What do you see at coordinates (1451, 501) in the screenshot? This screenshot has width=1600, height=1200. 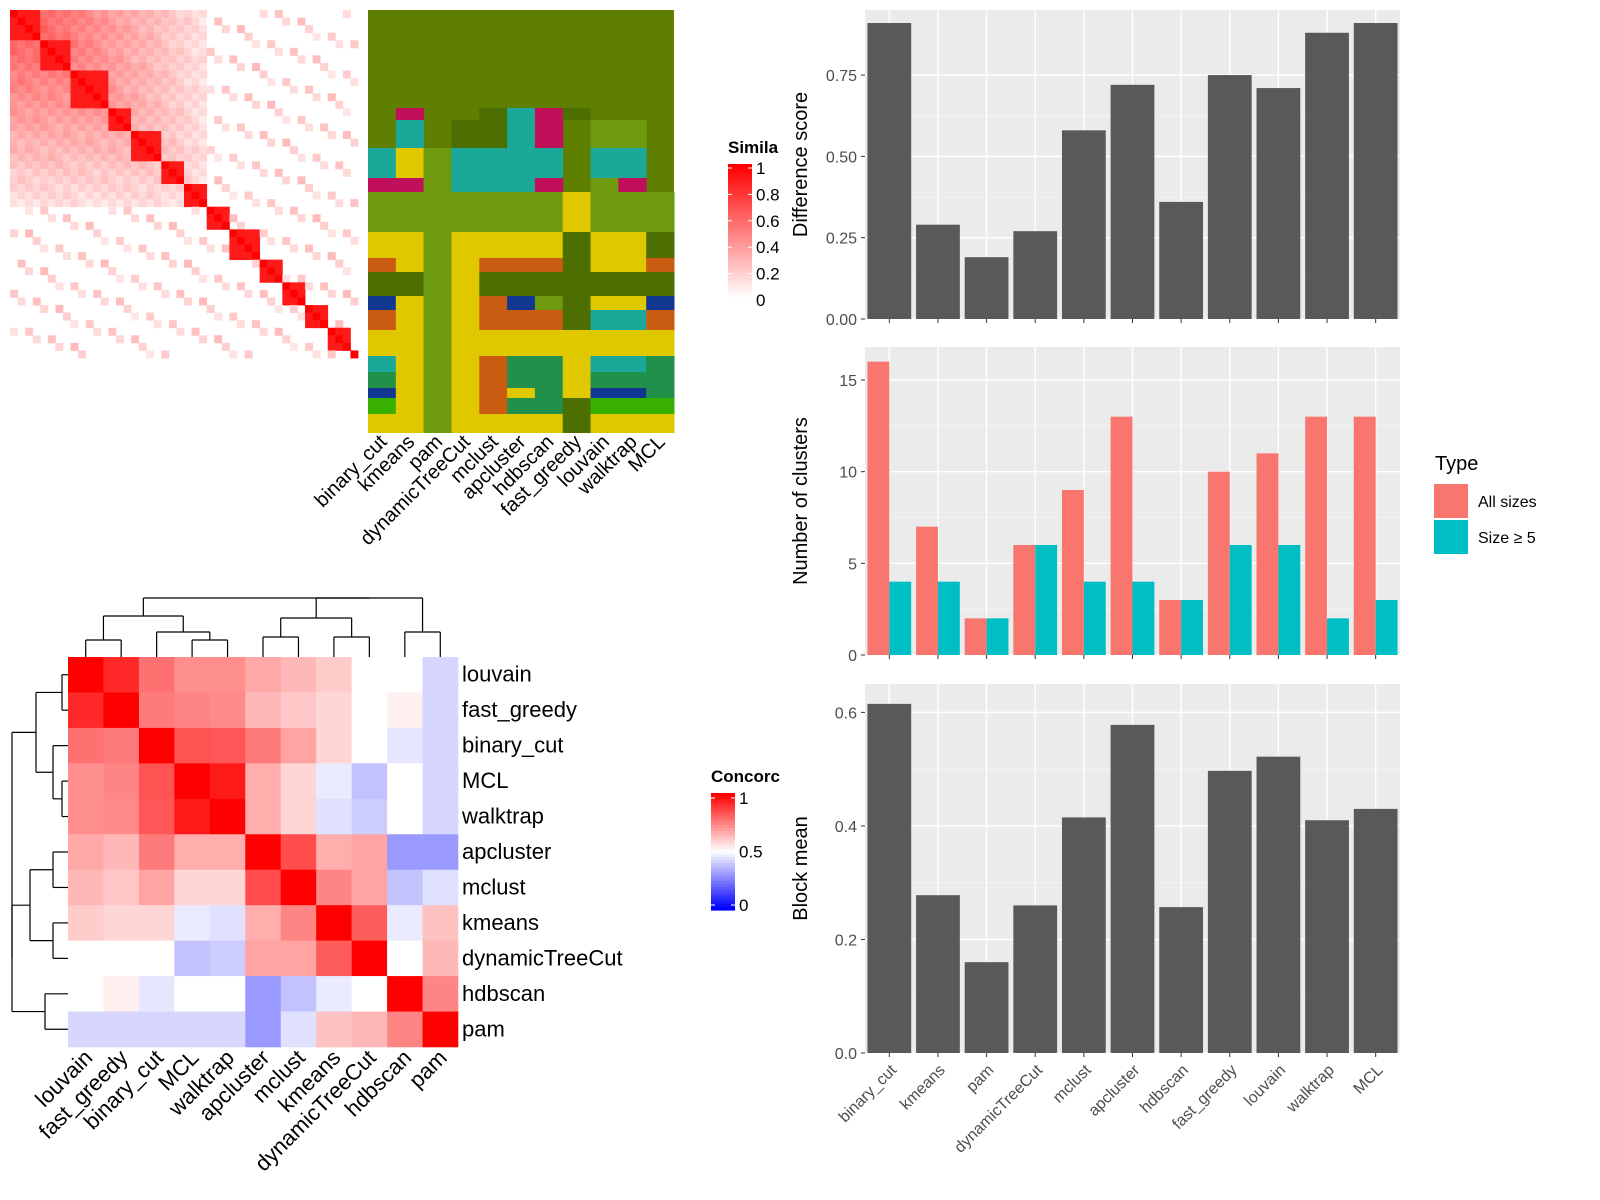 I see `type-legend-swatch` at bounding box center [1451, 501].